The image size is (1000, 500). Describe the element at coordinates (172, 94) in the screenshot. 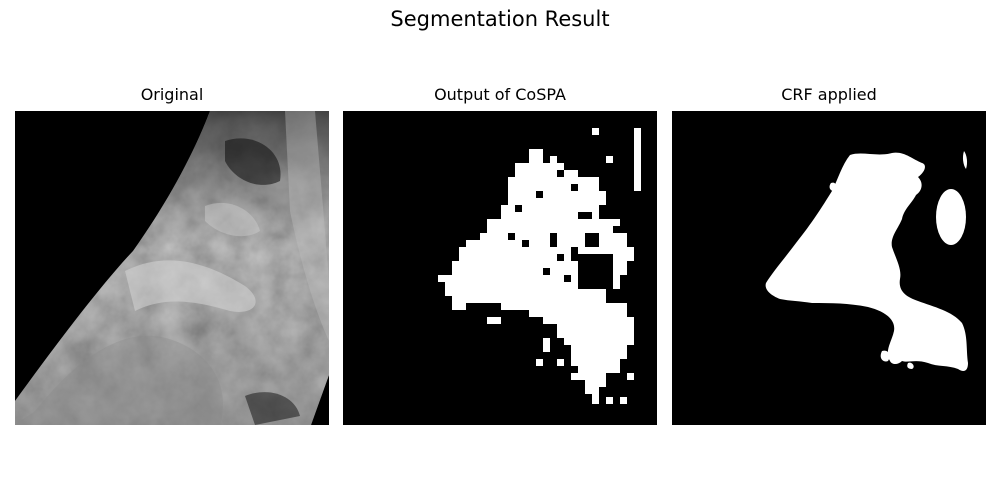

I see `panel-title-original: Original` at that location.